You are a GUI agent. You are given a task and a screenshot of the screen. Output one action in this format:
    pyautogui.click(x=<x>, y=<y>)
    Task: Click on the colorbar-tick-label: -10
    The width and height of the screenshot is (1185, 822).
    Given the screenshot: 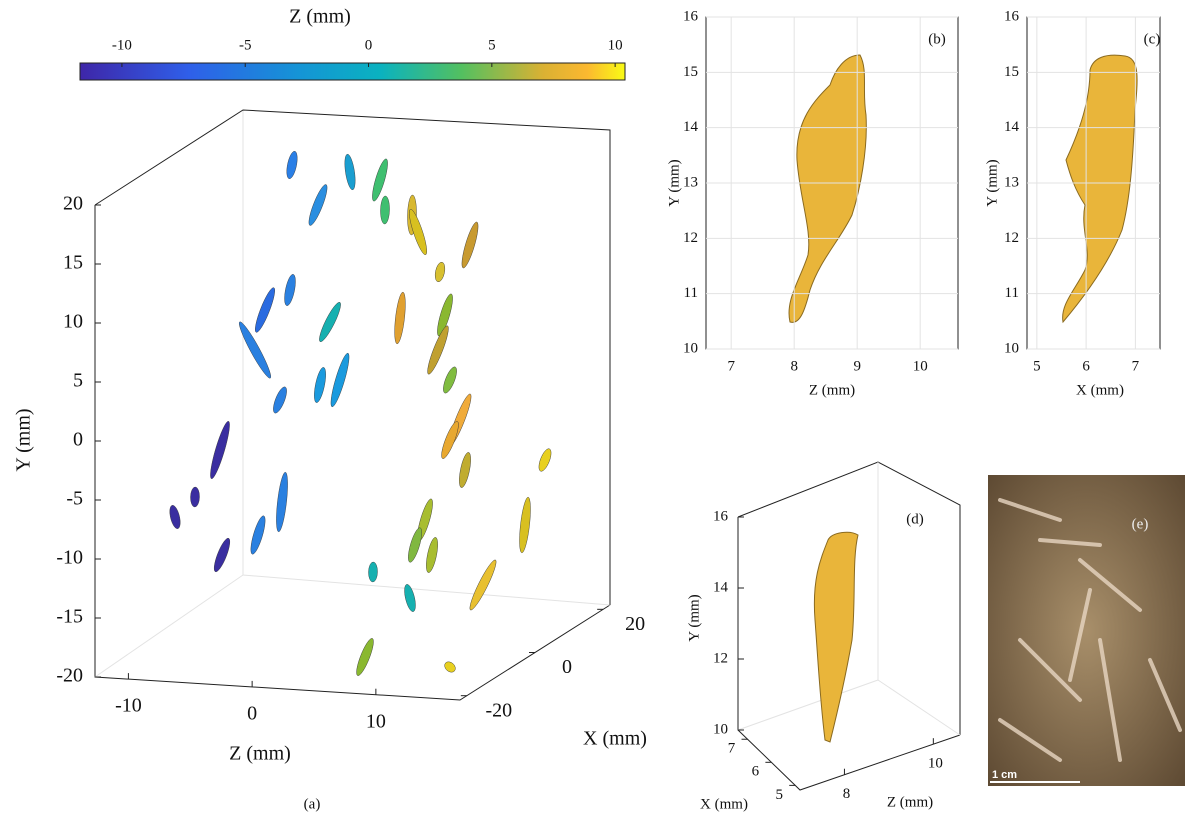 What is the action you would take?
    pyautogui.click(x=122, y=45)
    